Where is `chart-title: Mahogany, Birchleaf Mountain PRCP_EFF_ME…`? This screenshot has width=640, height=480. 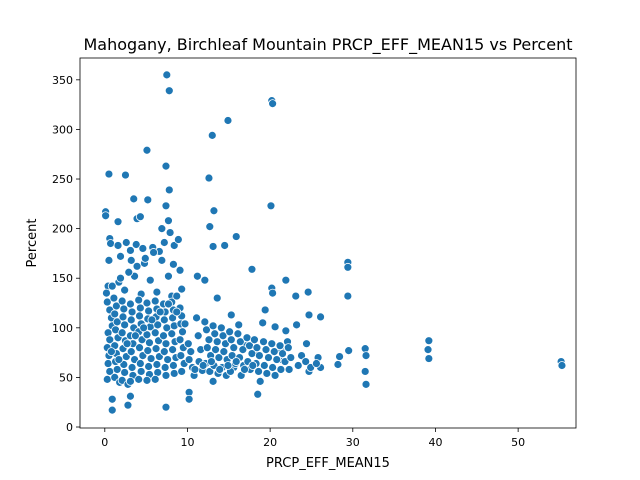 chart-title: Mahogany, Birchleaf Mountain PRCP_EFF_ME… is located at coordinates (328, 45).